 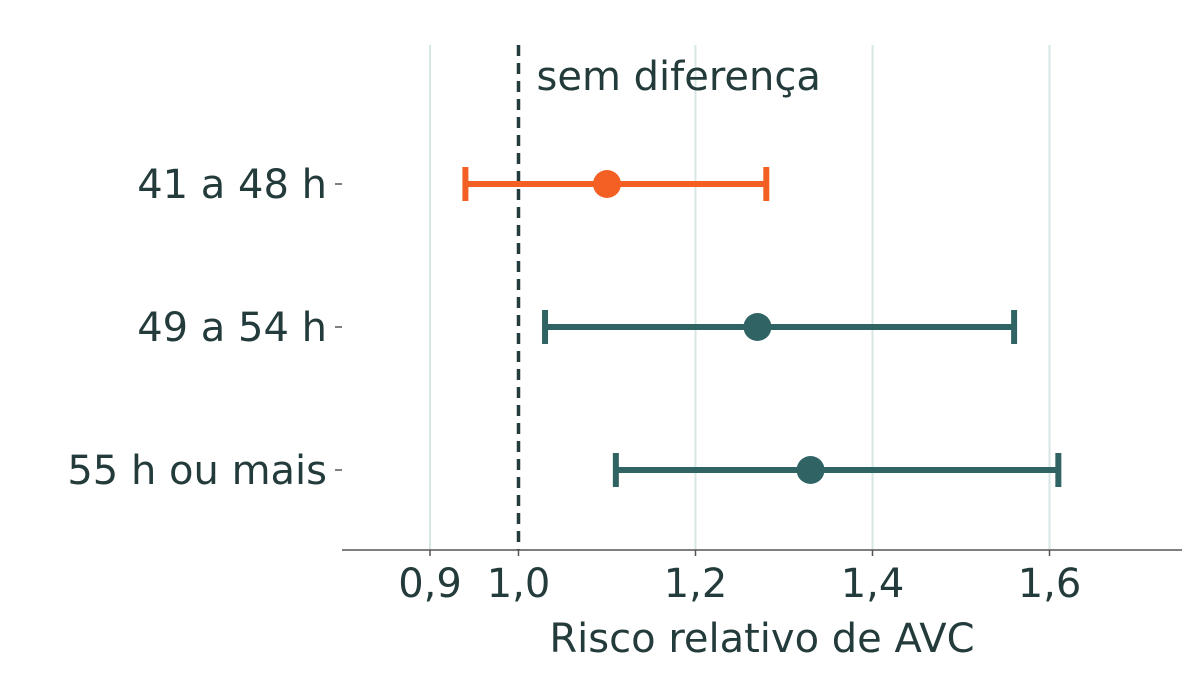 What do you see at coordinates (197, 471) in the screenshot?
I see `y-tick-label-2: 55 h ou mais` at bounding box center [197, 471].